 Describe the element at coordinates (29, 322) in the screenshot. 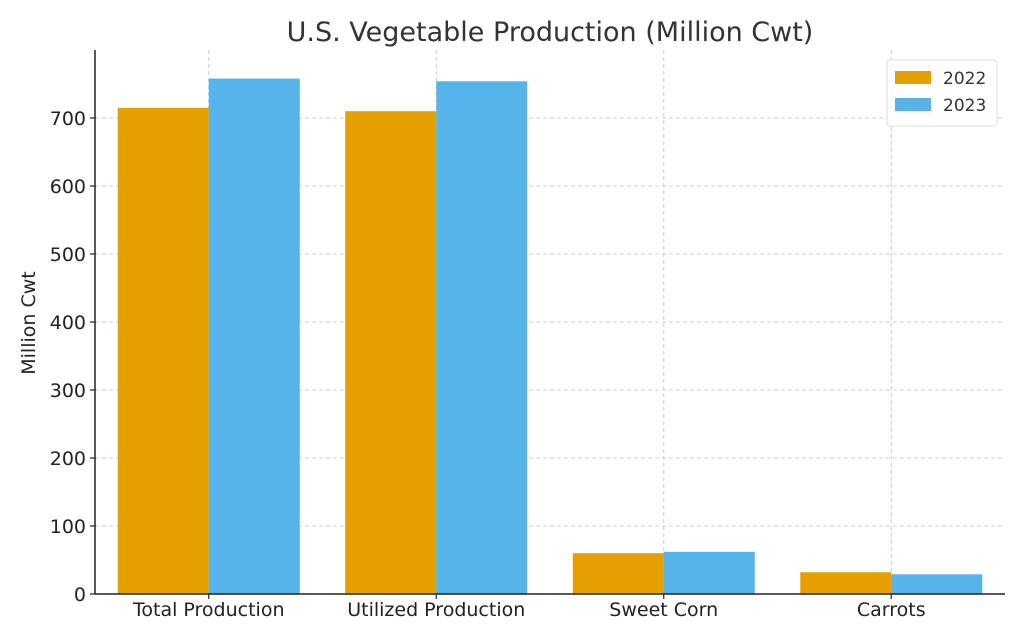

I see `y-axis-label: Million Cwt` at that location.